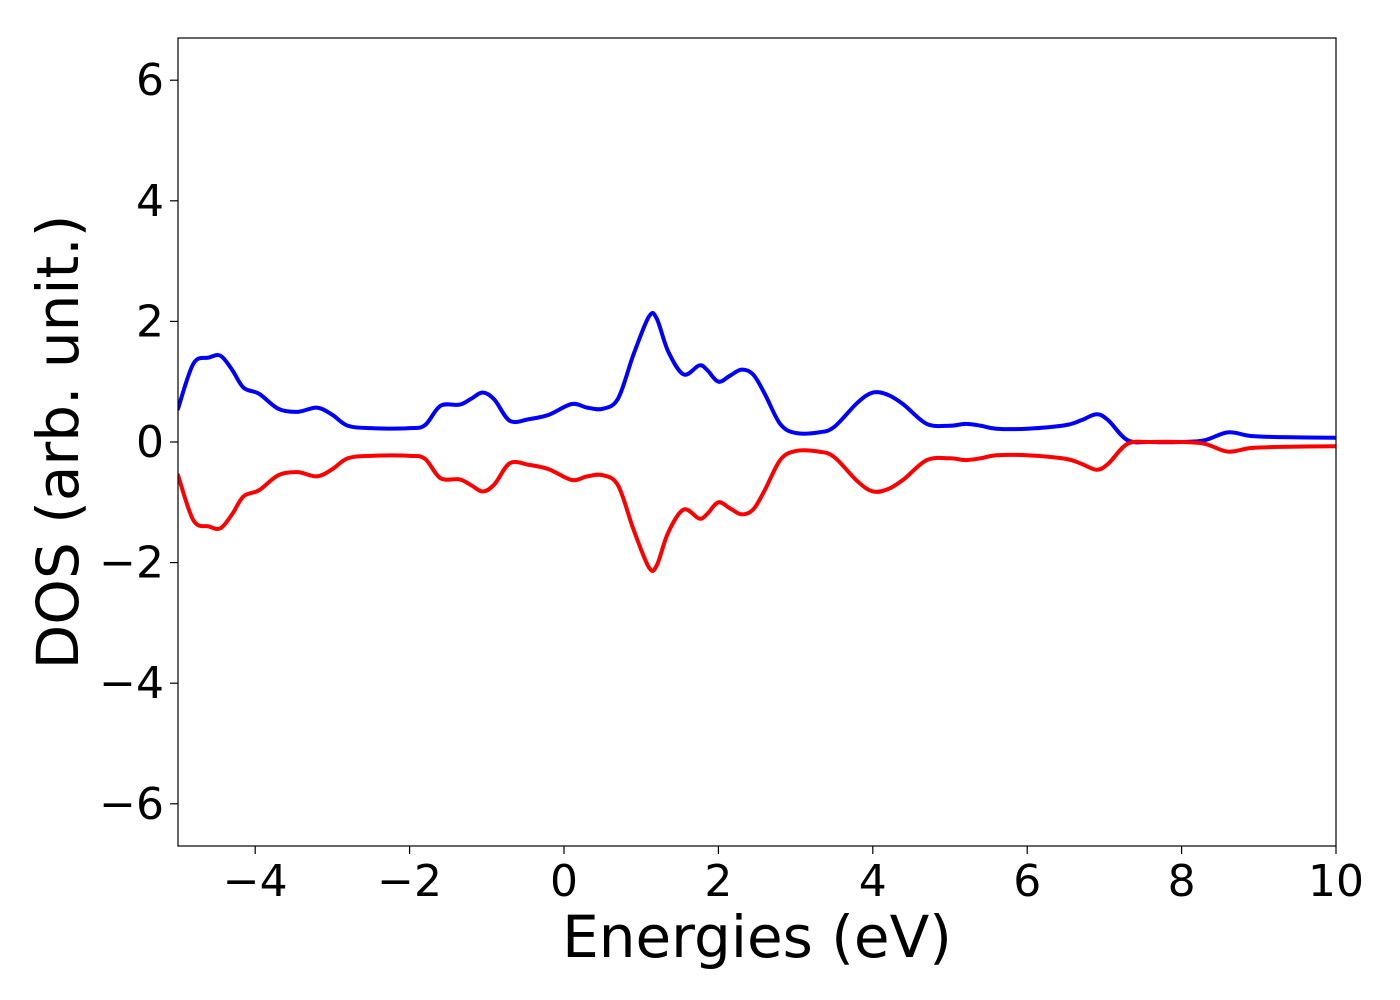  What do you see at coordinates (150, 201) in the screenshot?
I see `y-tick-label: 4` at bounding box center [150, 201].